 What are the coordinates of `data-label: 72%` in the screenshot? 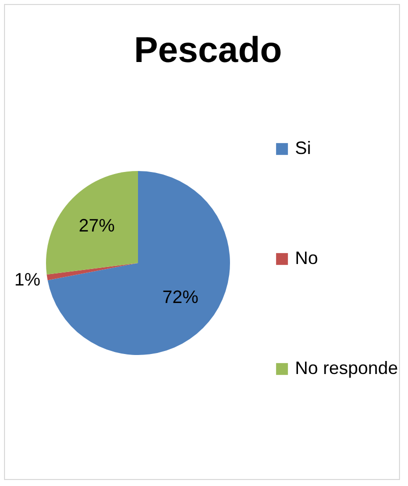 It's located at (180, 297).